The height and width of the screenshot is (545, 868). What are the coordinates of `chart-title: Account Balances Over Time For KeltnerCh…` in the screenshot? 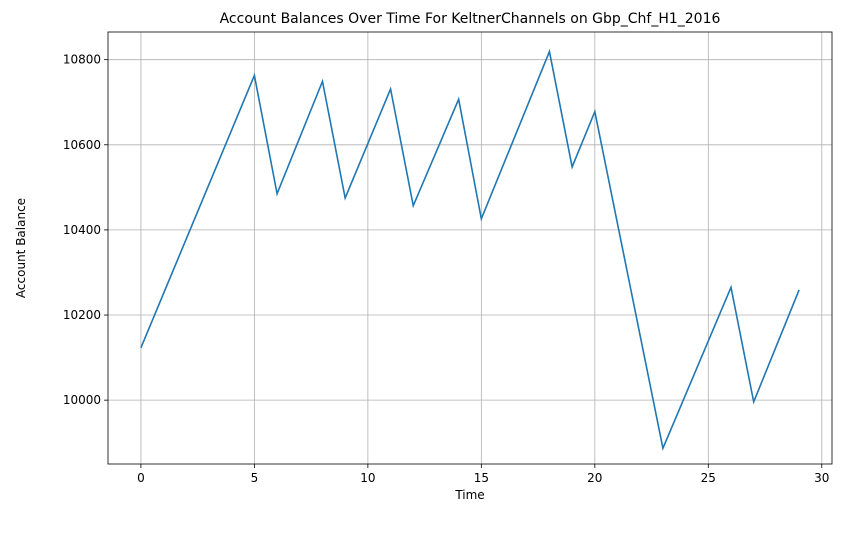 It's located at (470, 19).